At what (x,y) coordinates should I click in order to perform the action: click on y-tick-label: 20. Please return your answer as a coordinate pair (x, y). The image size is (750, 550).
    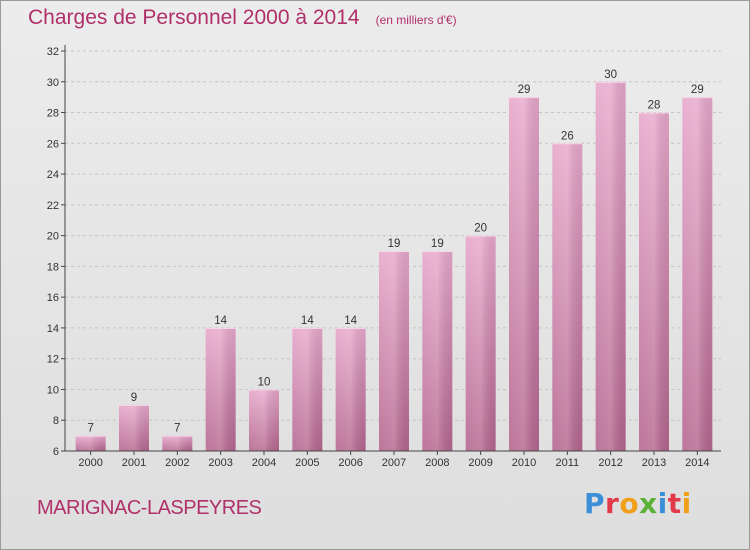
    Looking at the image, I should click on (53, 237).